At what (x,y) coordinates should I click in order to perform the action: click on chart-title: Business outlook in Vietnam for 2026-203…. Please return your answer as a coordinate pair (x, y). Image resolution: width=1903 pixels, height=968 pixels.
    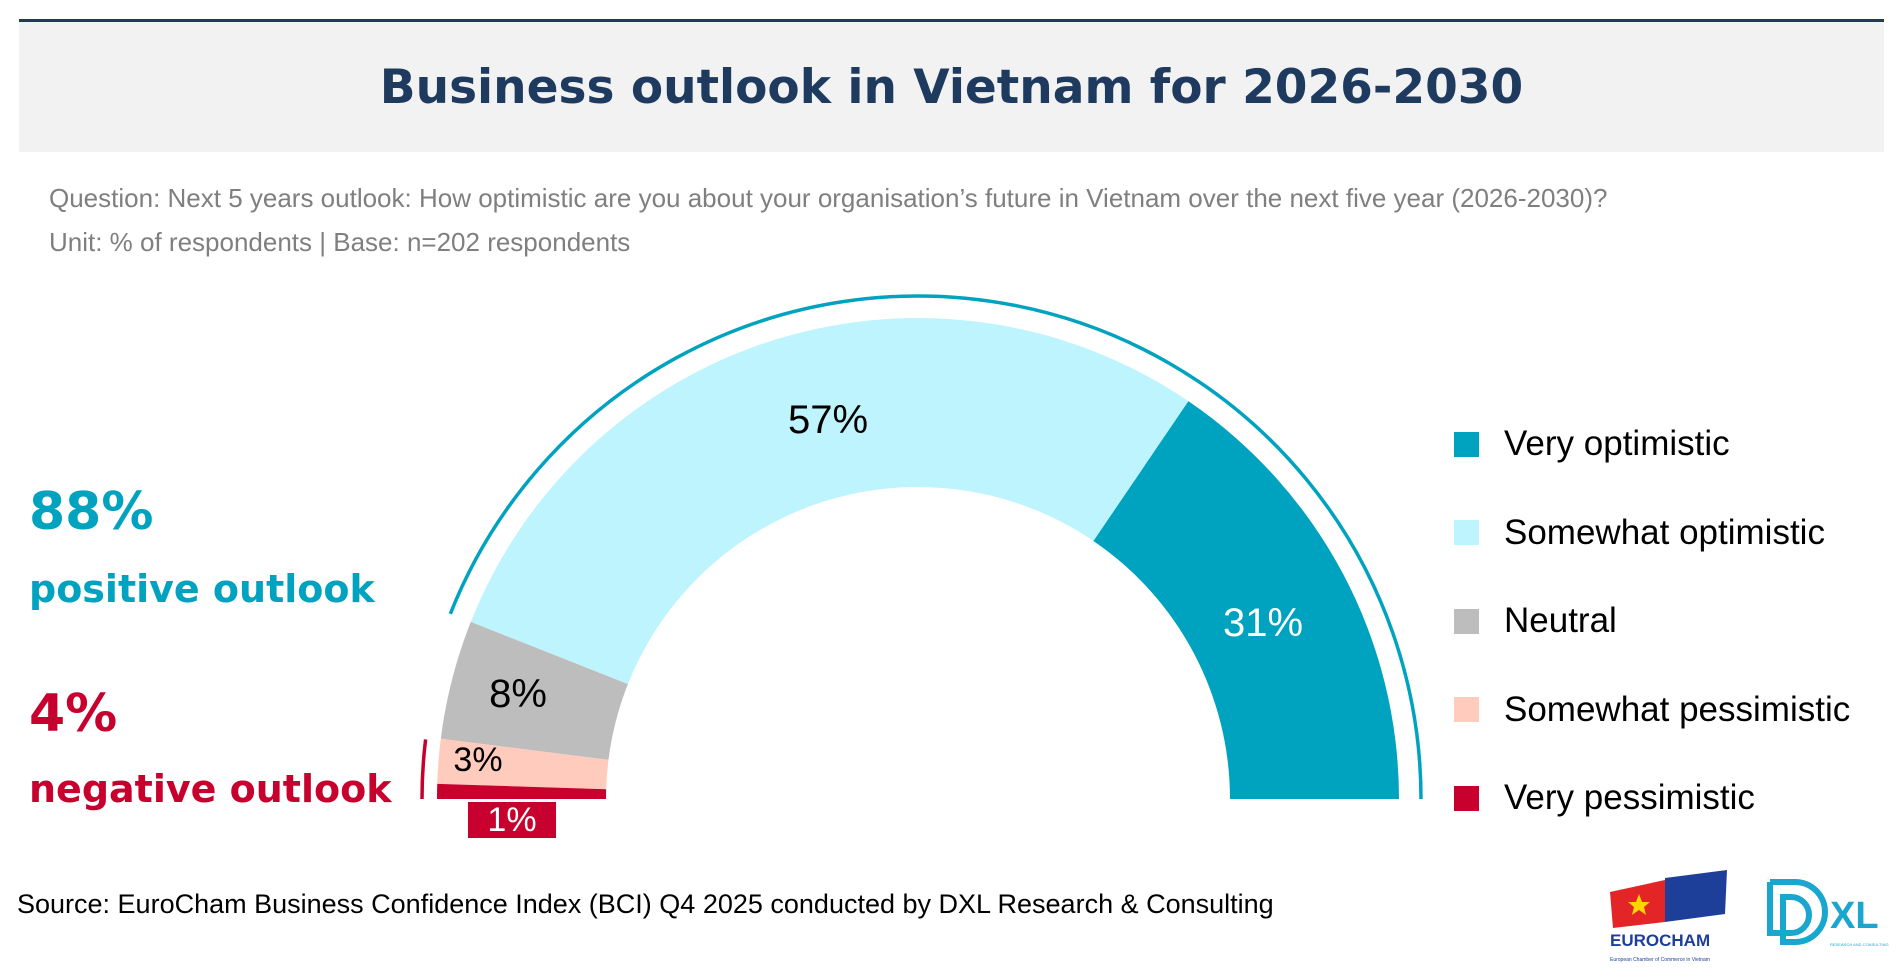
    Looking at the image, I should click on (951, 87).